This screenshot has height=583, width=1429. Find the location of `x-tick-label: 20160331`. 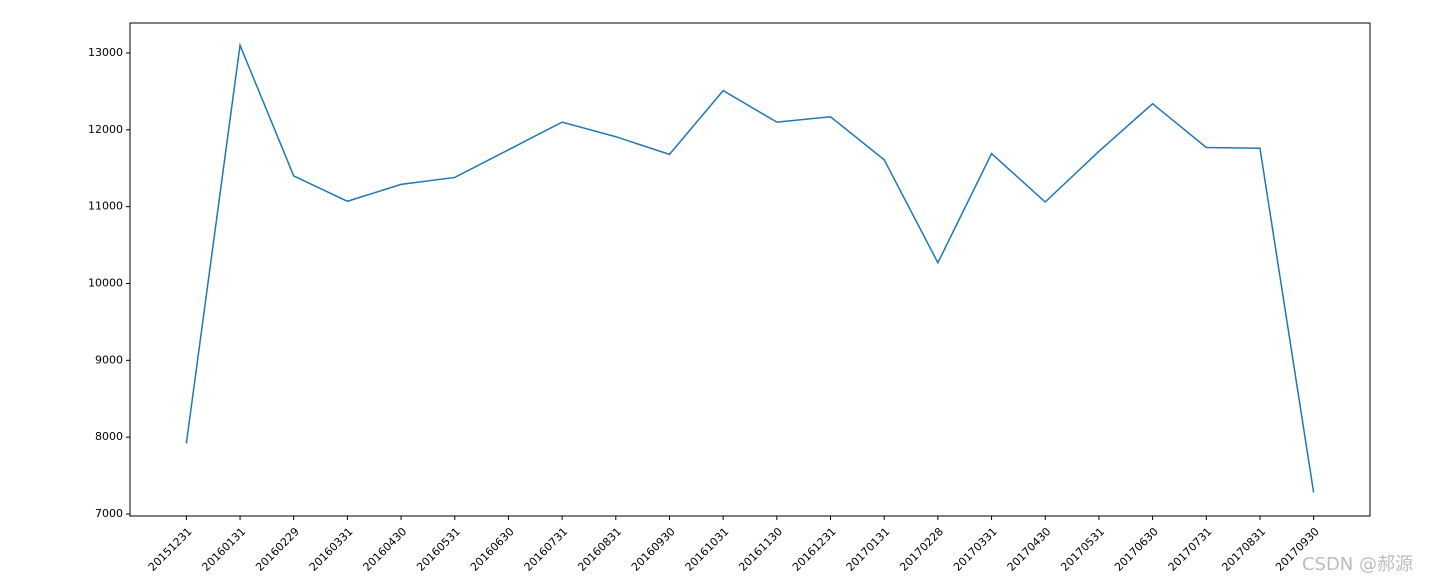

x-tick-label: 20160331 is located at coordinates (331, 549).